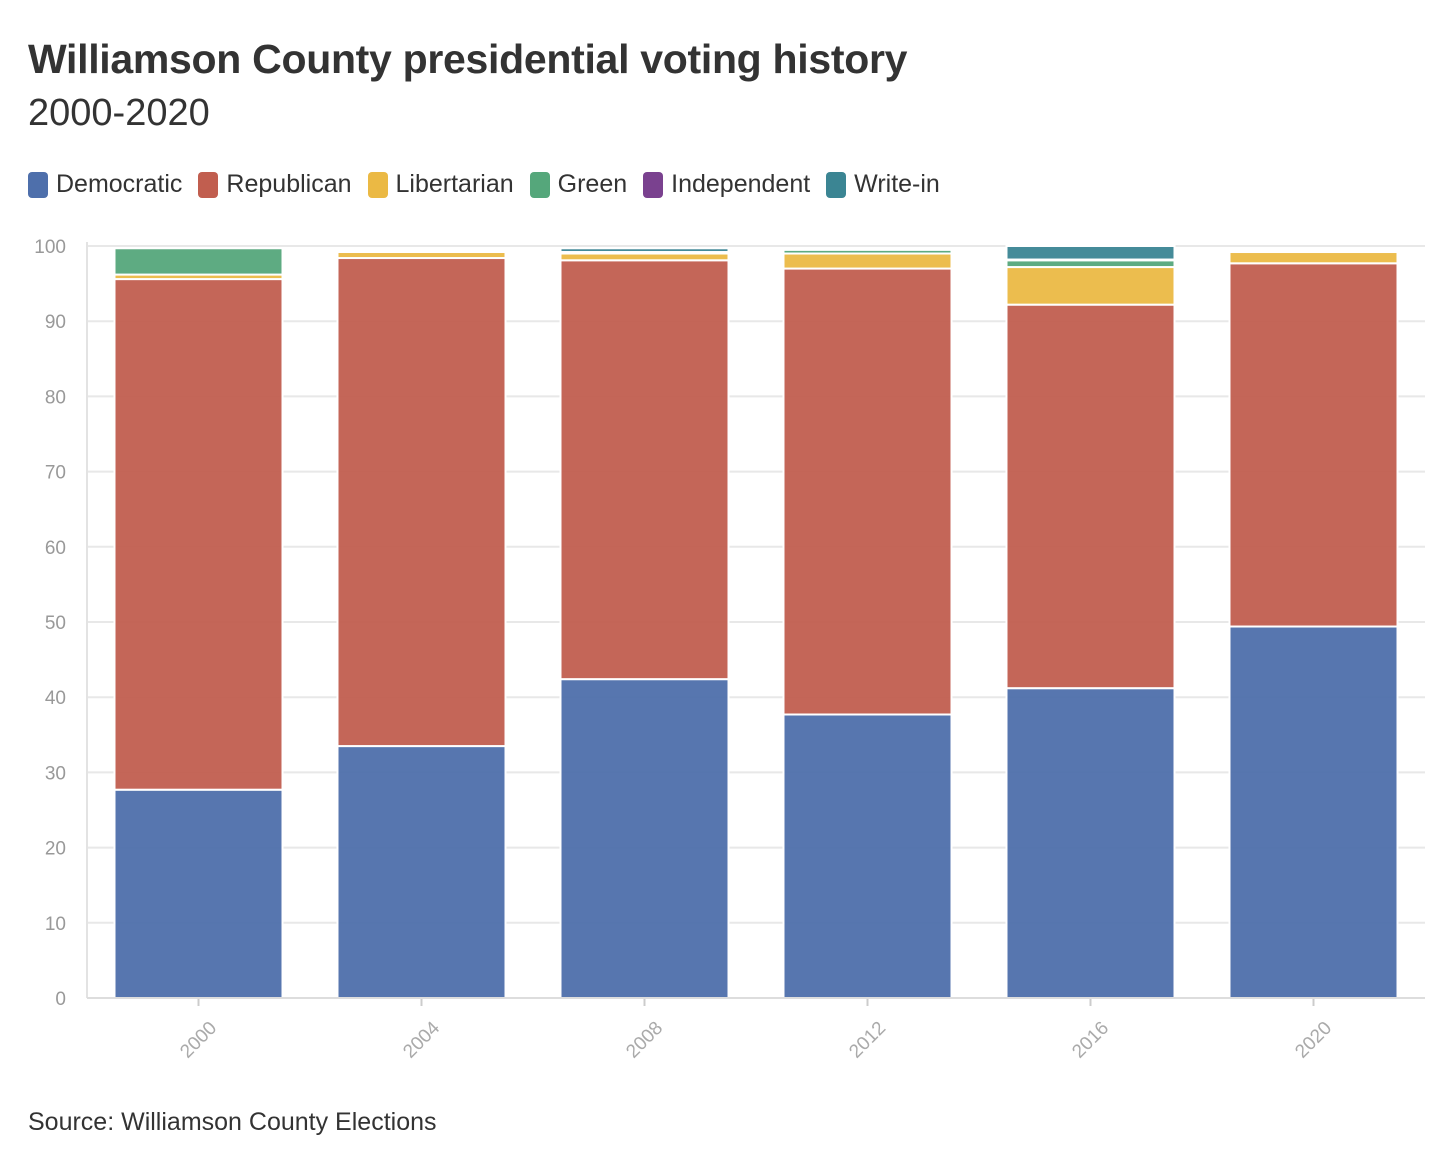 This screenshot has width=1450, height=1154. What do you see at coordinates (55, 473) in the screenshot?
I see `y-tick-label: 70` at bounding box center [55, 473].